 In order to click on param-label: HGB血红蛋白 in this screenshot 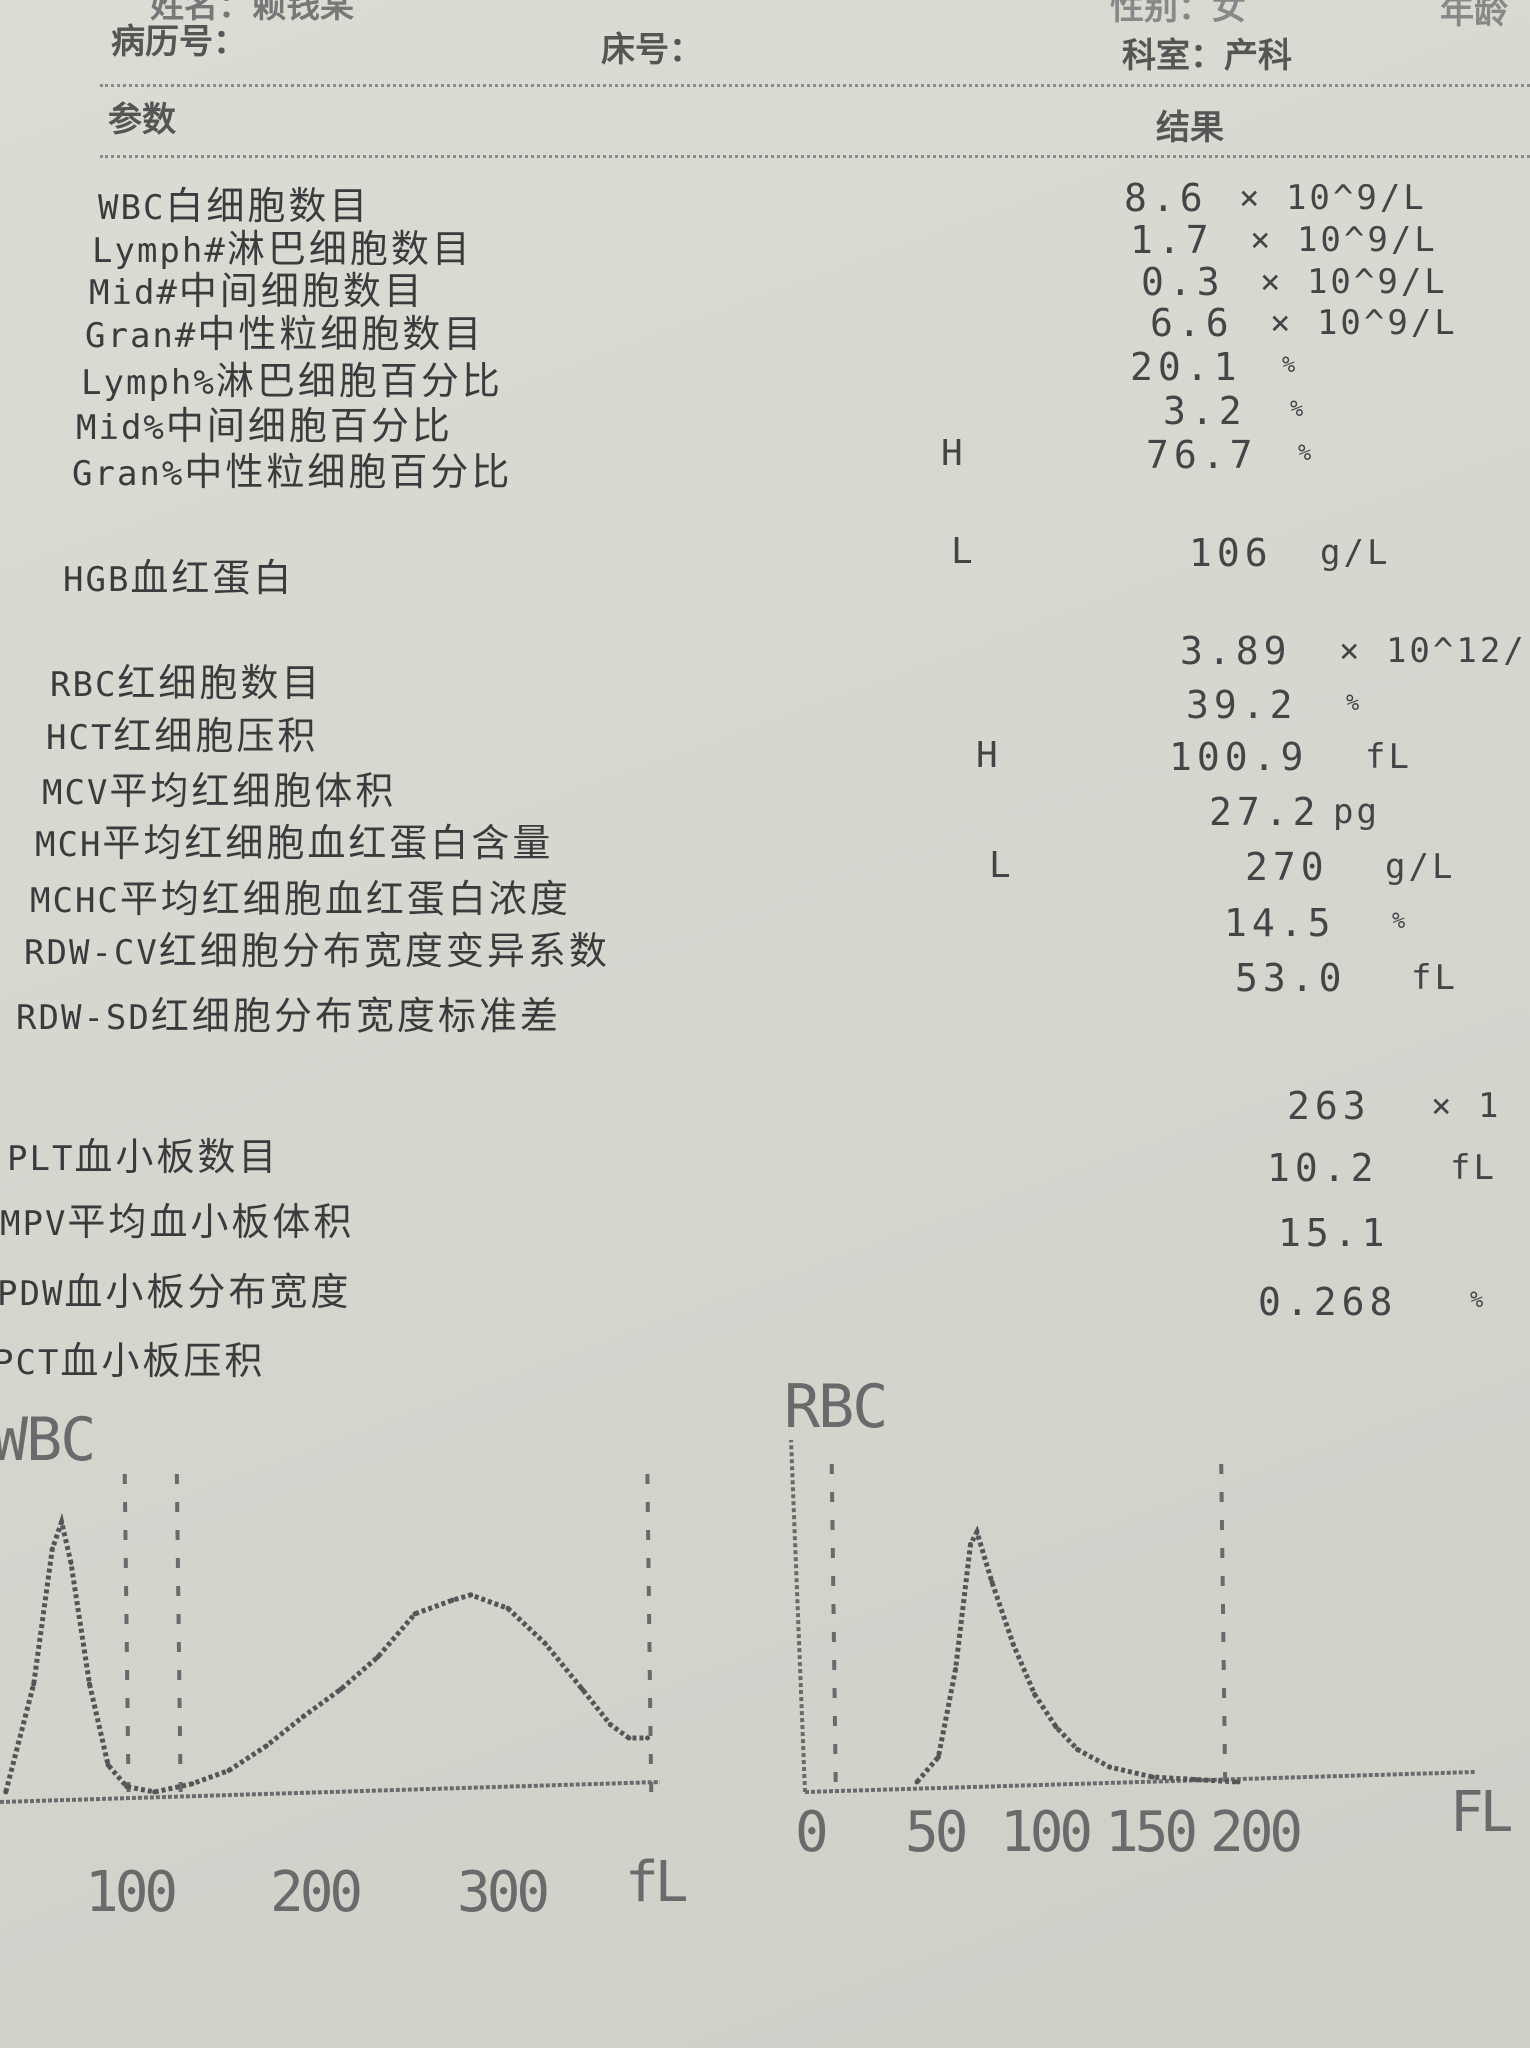, I will do `click(179, 578)`.